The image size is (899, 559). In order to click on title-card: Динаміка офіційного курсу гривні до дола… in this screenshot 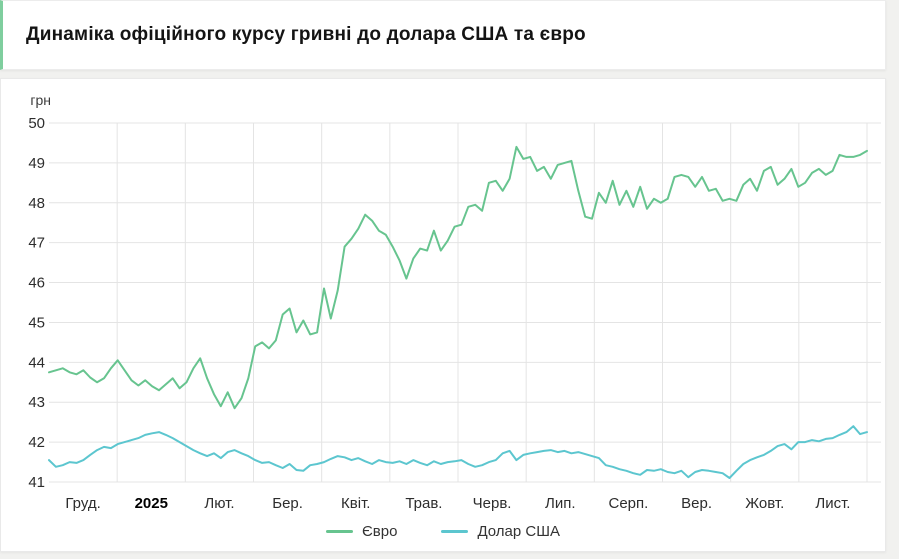, I will do `click(443, 35)`.